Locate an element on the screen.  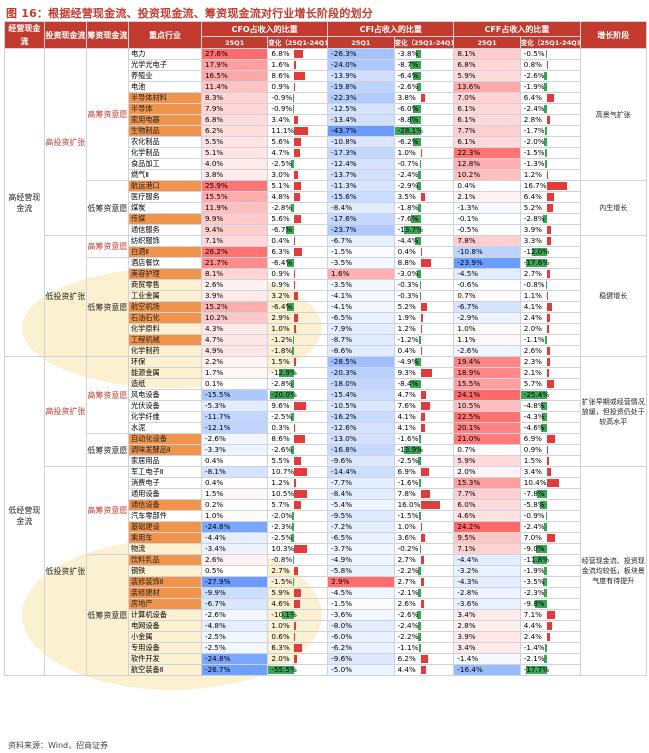
cfi-value: -12.4% is located at coordinates (361, 164).